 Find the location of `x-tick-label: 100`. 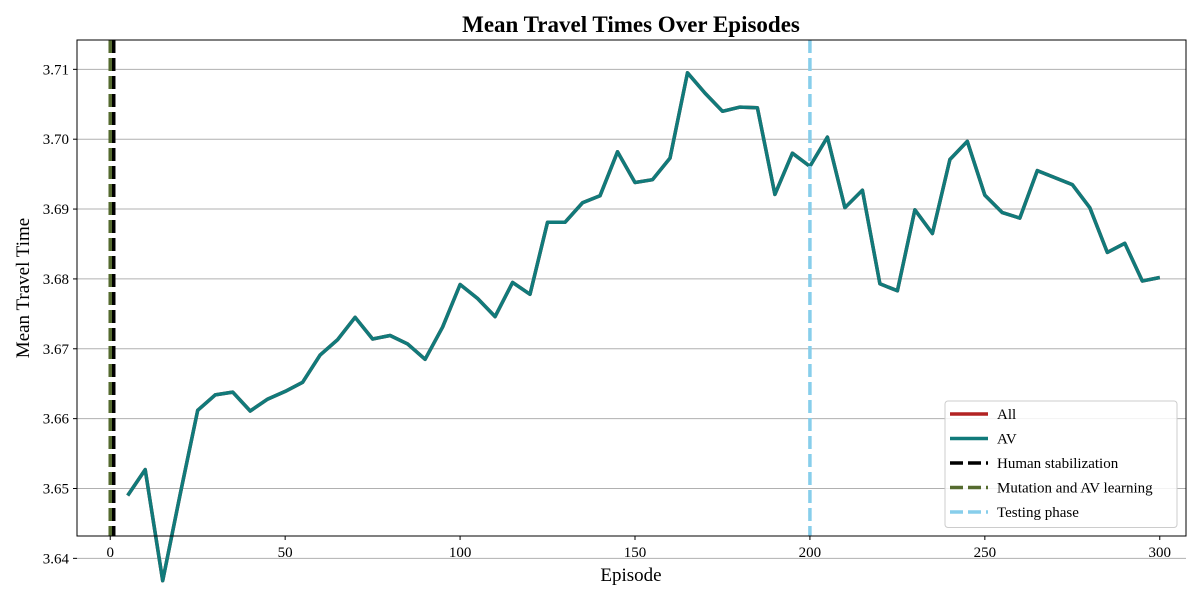

x-tick-label: 100 is located at coordinates (460, 553).